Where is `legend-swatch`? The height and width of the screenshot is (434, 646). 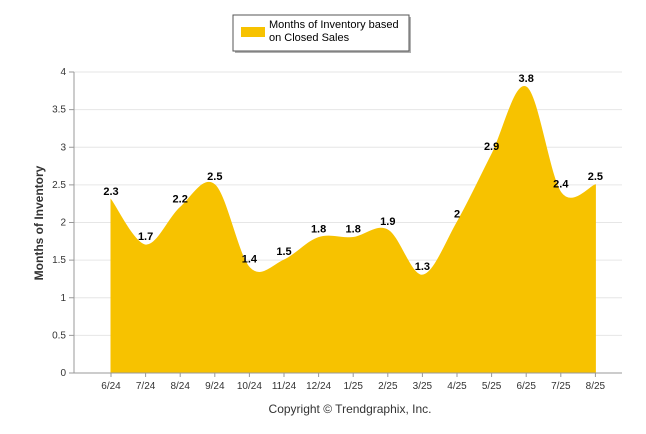
legend-swatch is located at coordinates (253, 32).